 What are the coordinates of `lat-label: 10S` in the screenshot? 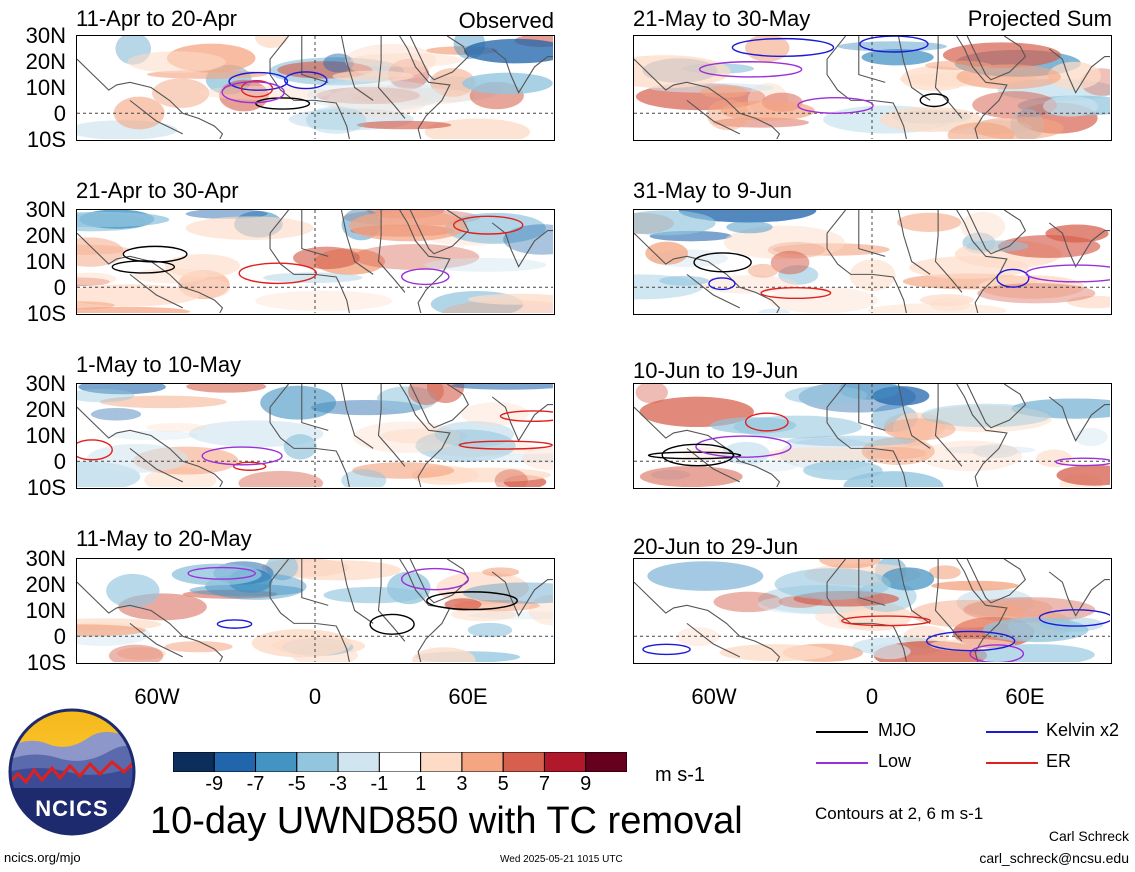 It's located at (46, 139).